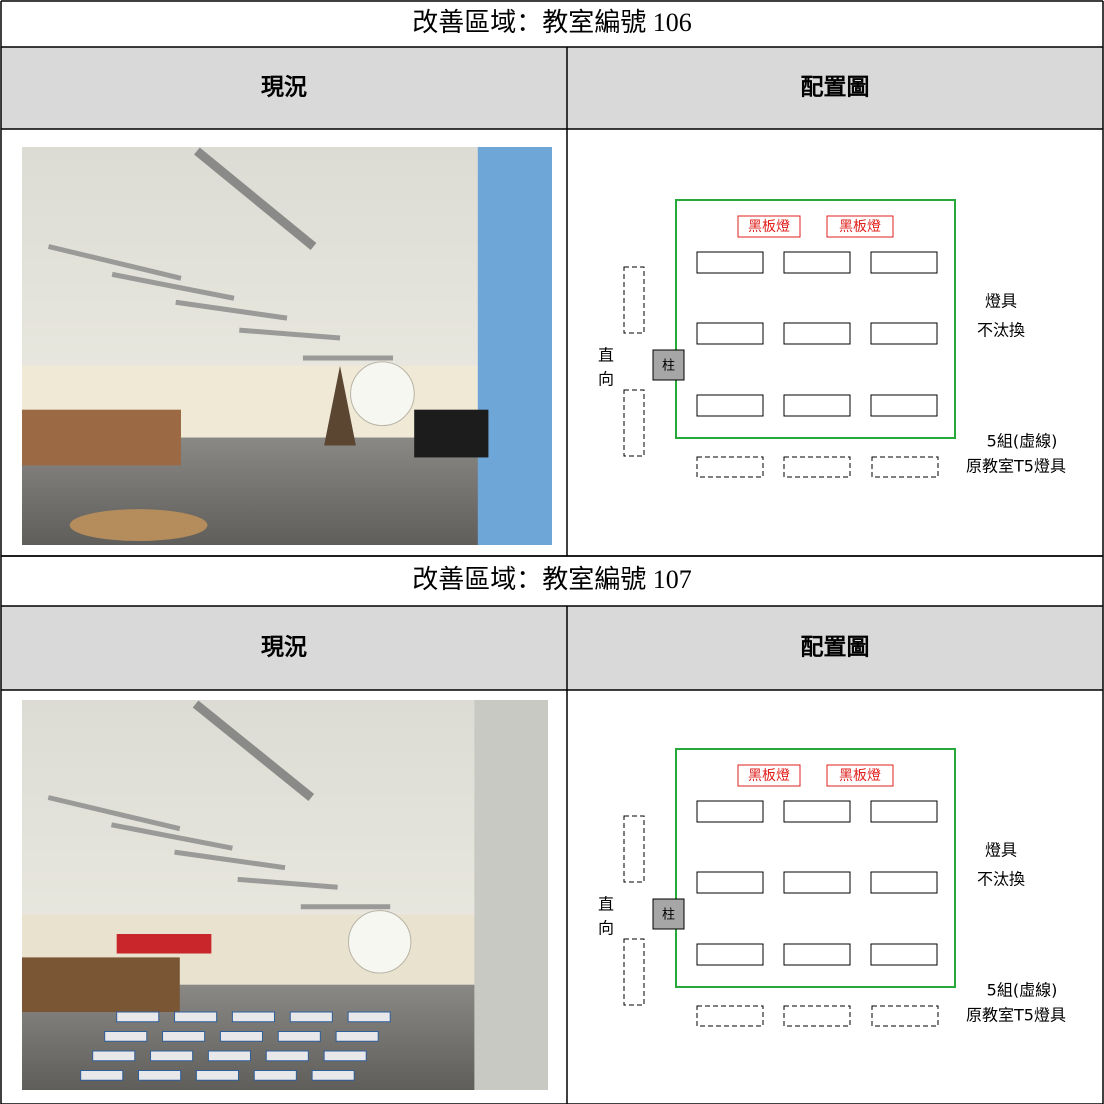 Image resolution: width=1104 pixels, height=1104 pixels. What do you see at coordinates (552, 22) in the screenshot?
I see `section-title: 改善區域：教室編號 106` at bounding box center [552, 22].